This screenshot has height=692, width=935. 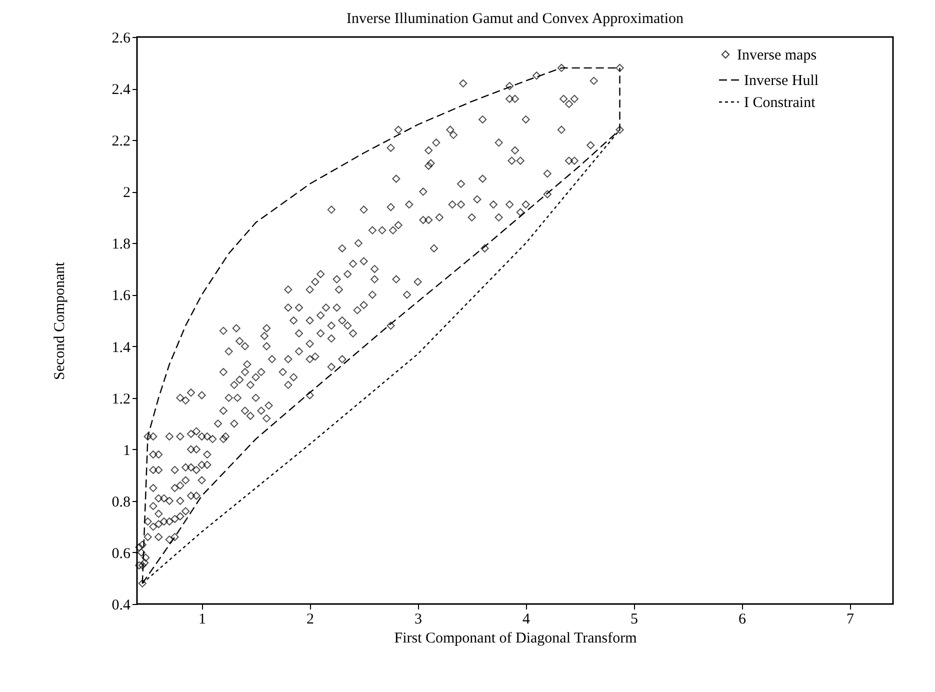 What do you see at coordinates (121, 399) in the screenshot?
I see `y-tick-label: 1.2` at bounding box center [121, 399].